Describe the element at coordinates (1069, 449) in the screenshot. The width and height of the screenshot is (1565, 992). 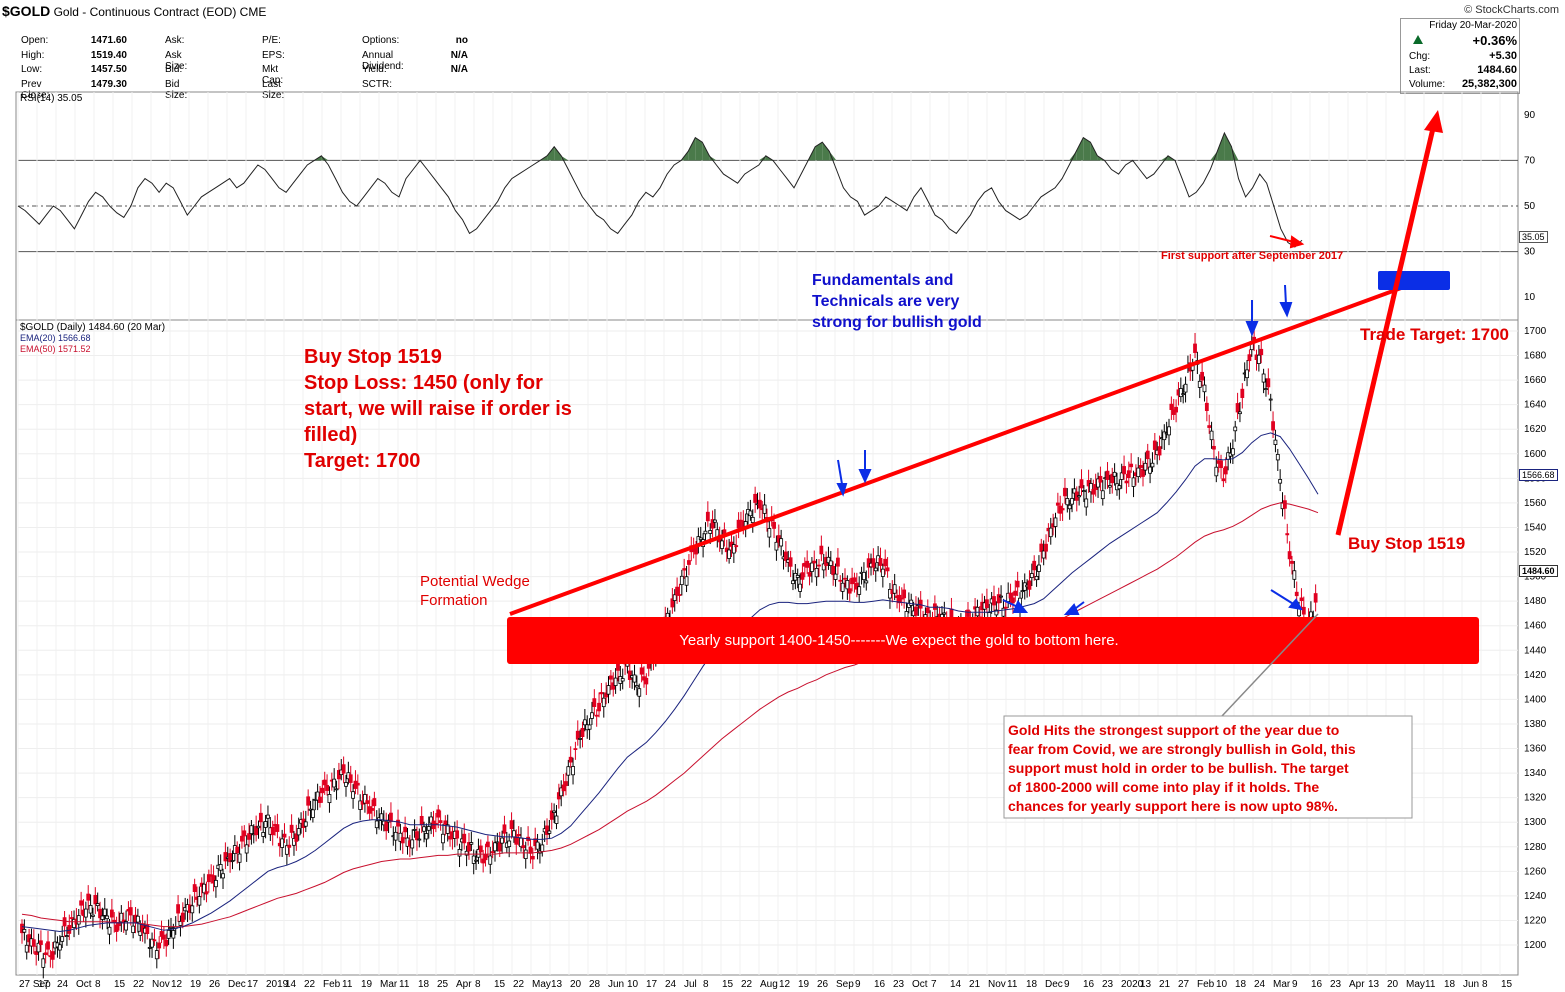
I see `blue-arrows` at that location.